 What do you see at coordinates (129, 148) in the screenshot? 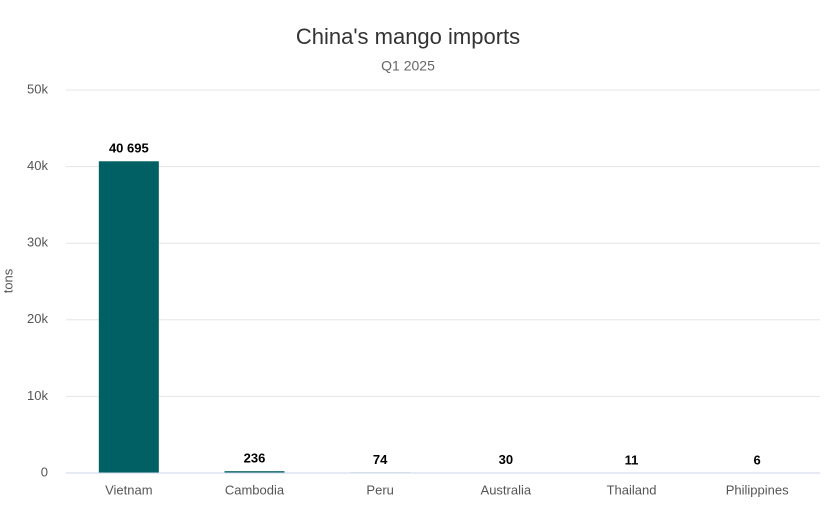
I see `value-label: 40 695` at bounding box center [129, 148].